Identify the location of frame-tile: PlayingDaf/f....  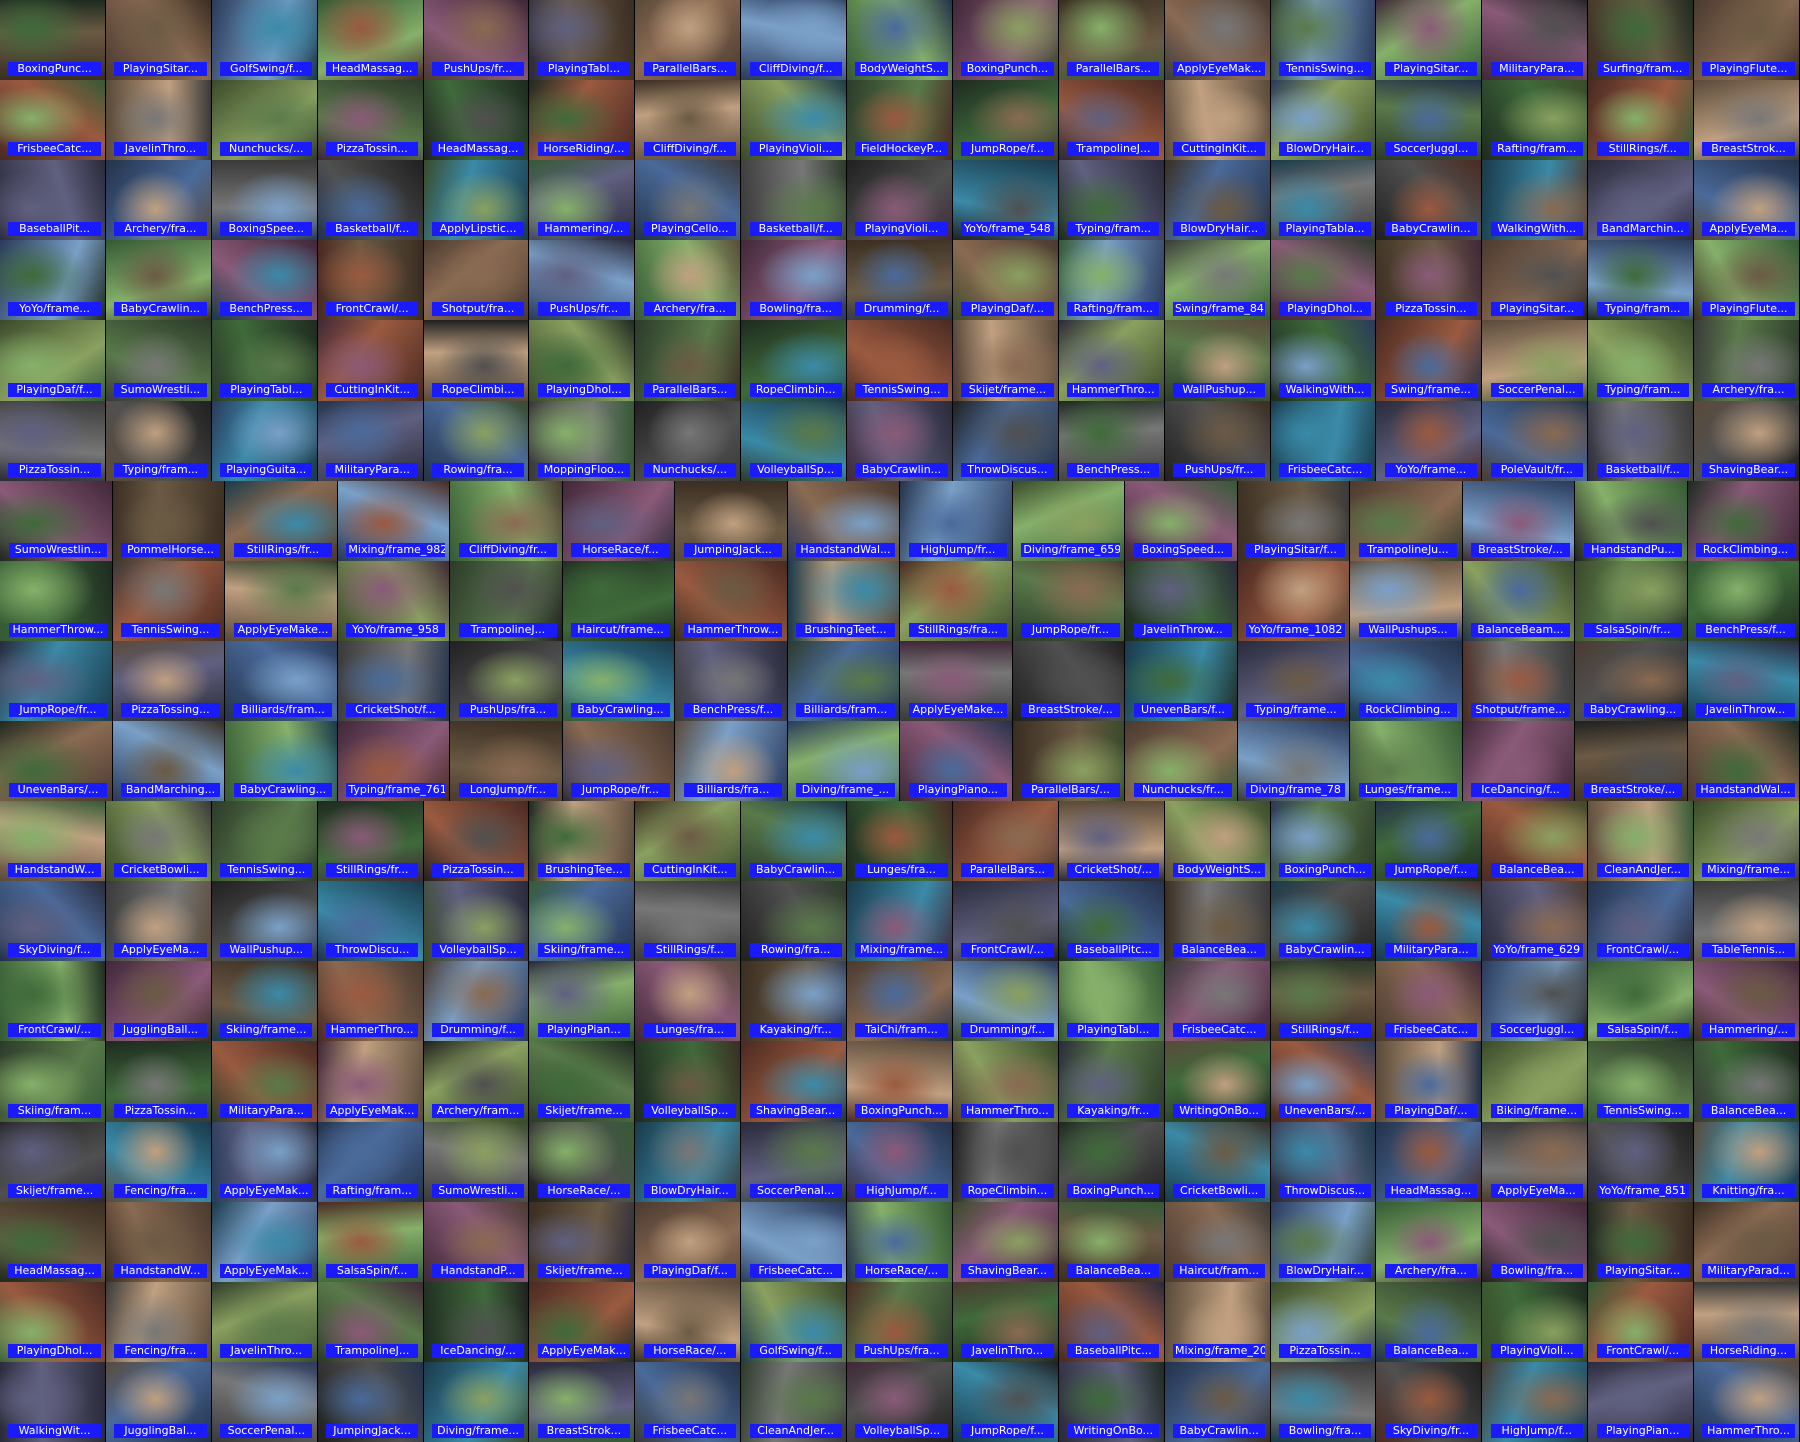
(53, 360).